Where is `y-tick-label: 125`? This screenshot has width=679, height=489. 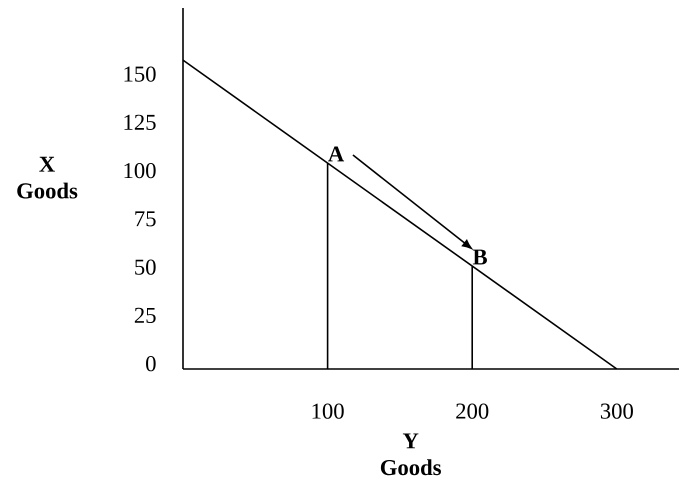 y-tick-label: 125 is located at coordinates (140, 122).